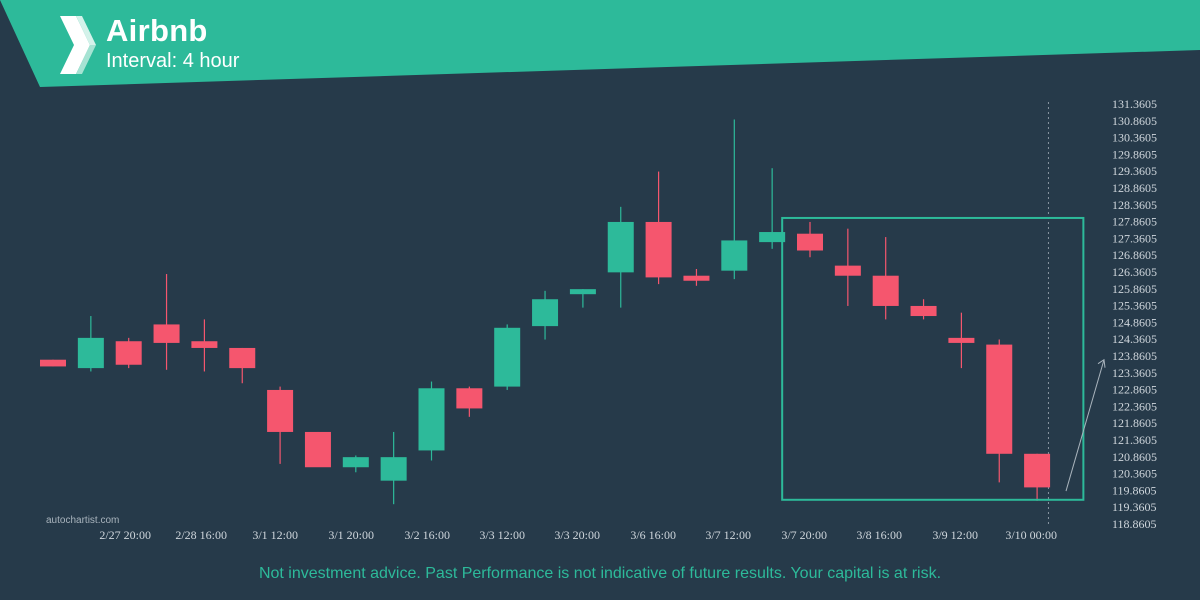 The image size is (1200, 600). I want to click on x-tick-label: 3/1 20:00, so click(351, 535).